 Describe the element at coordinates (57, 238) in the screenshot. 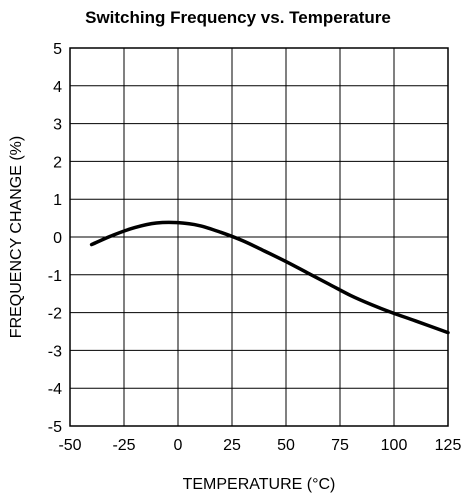

I see `y-tick-label: 0` at that location.